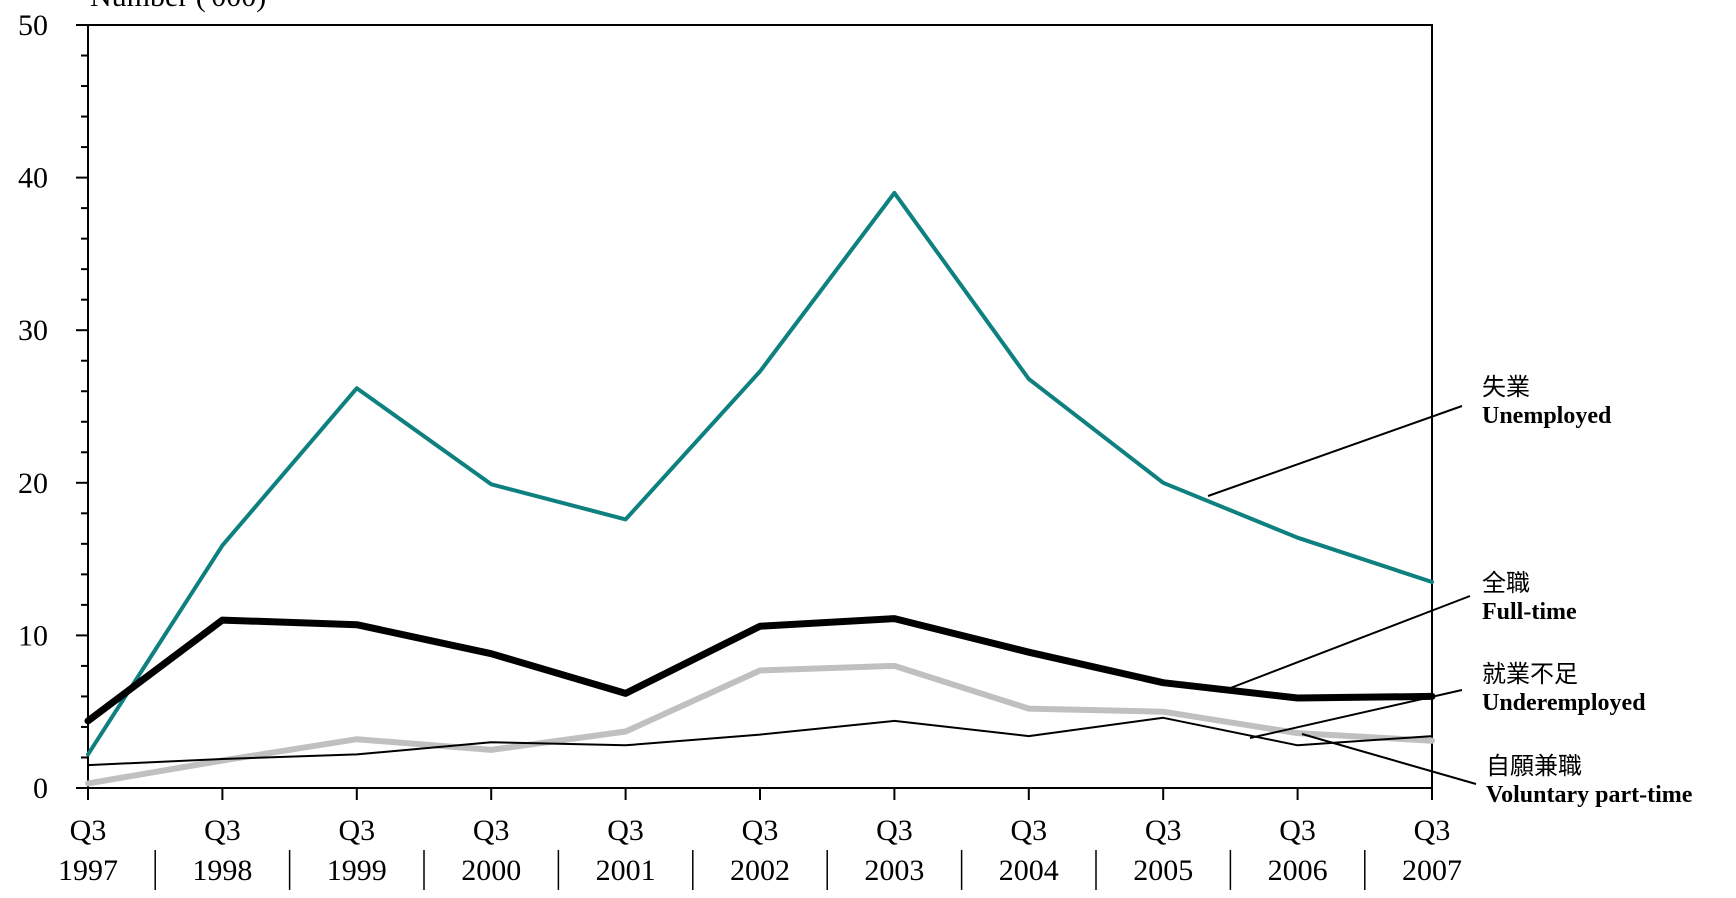  Describe the element at coordinates (760, 741) in the screenshot. I see `series-line-underemployed` at that location.